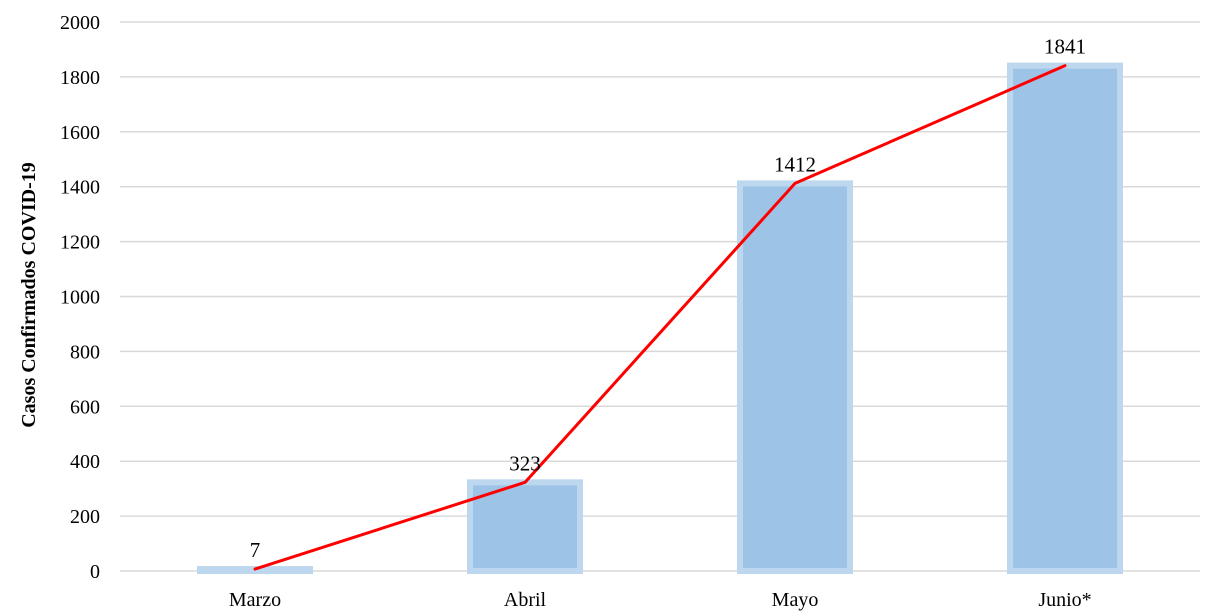 The width and height of the screenshot is (1210, 614). I want to click on data-label: 1412, so click(795, 164).